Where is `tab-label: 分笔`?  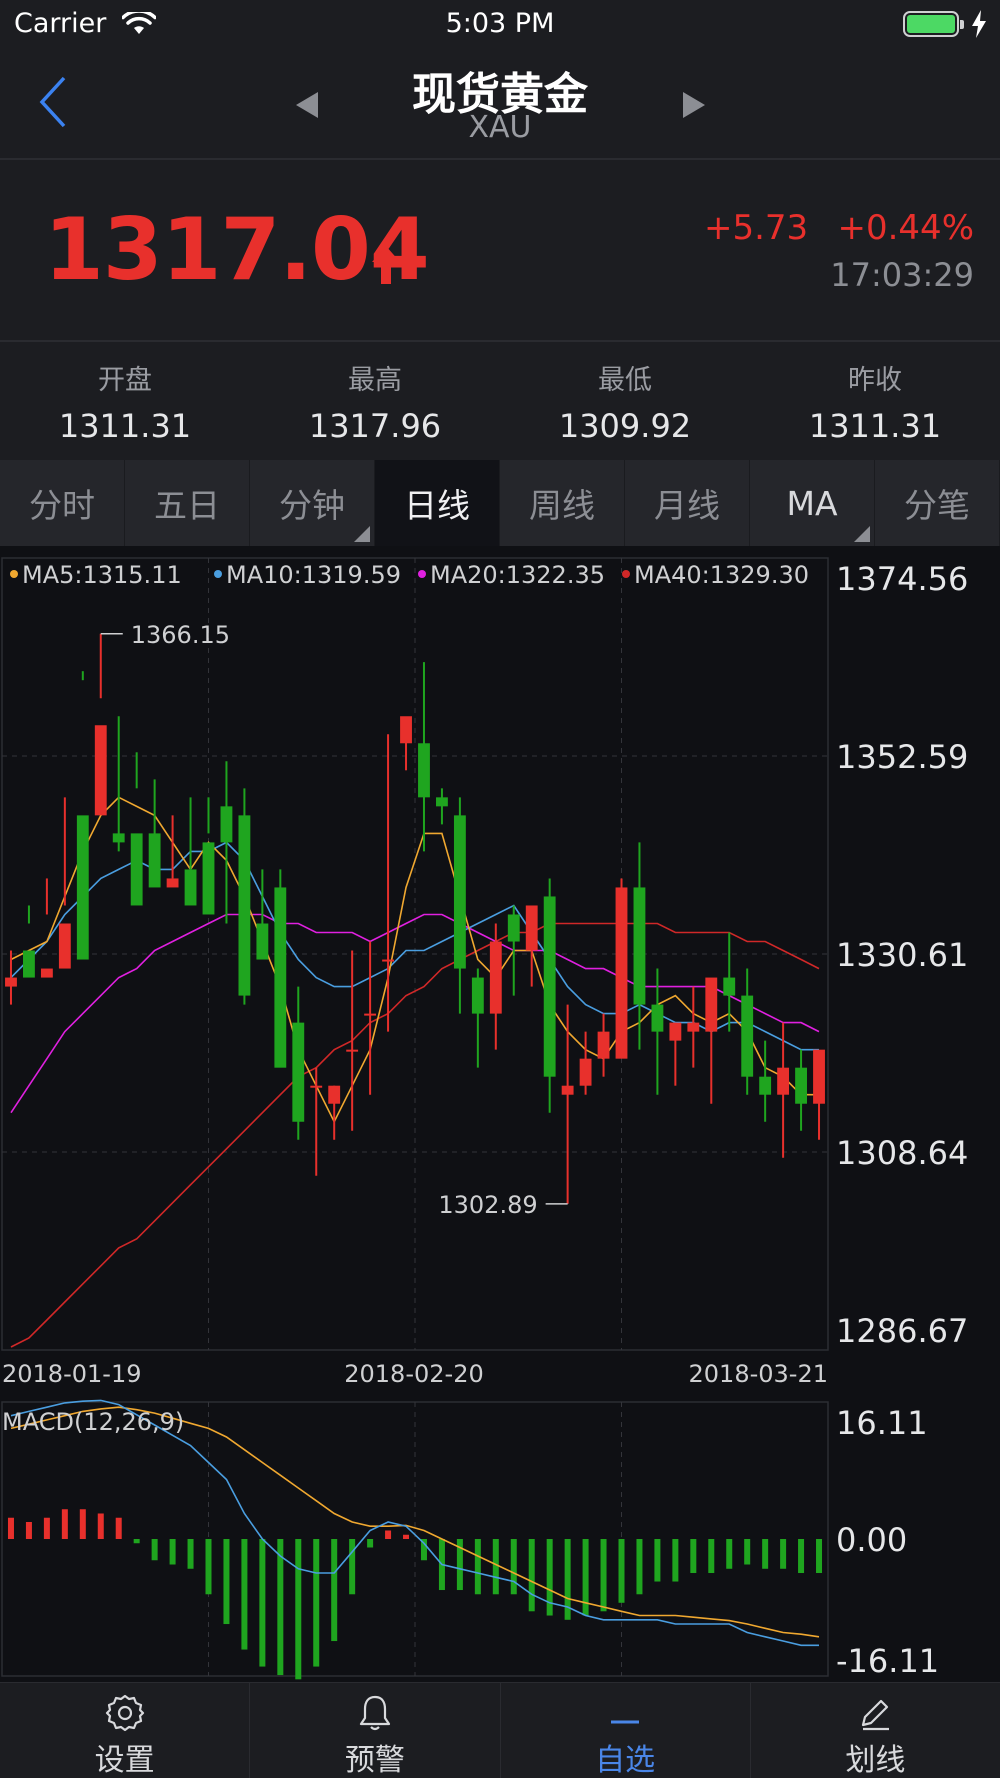
tab-label: 分笔 is located at coordinates (937, 505).